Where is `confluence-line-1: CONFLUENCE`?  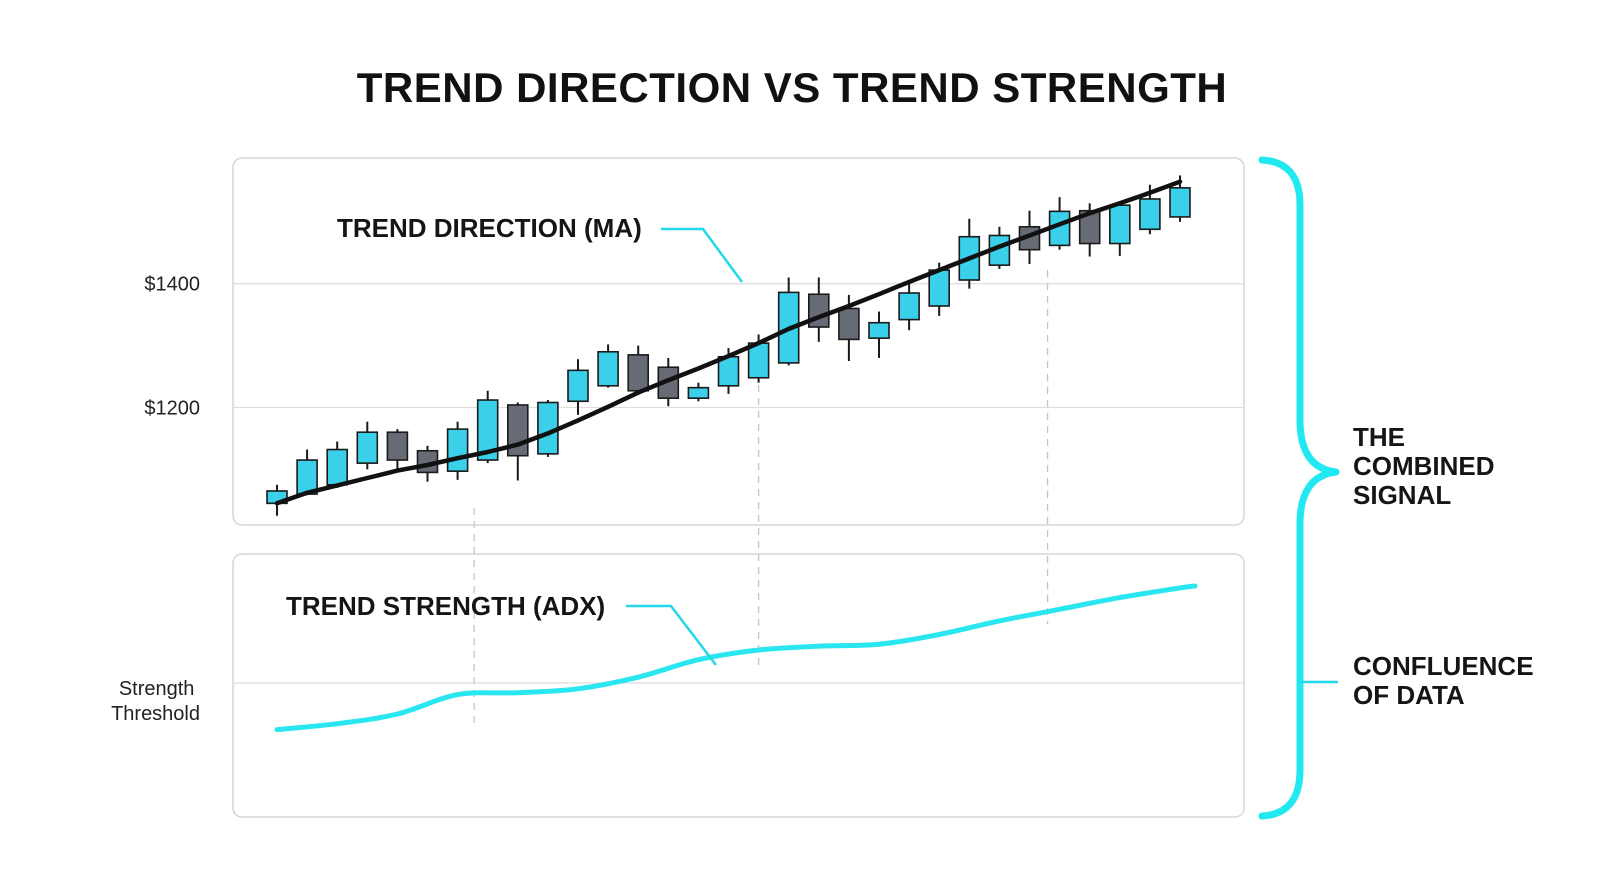 confluence-line-1: CONFLUENCE is located at coordinates (1443, 666).